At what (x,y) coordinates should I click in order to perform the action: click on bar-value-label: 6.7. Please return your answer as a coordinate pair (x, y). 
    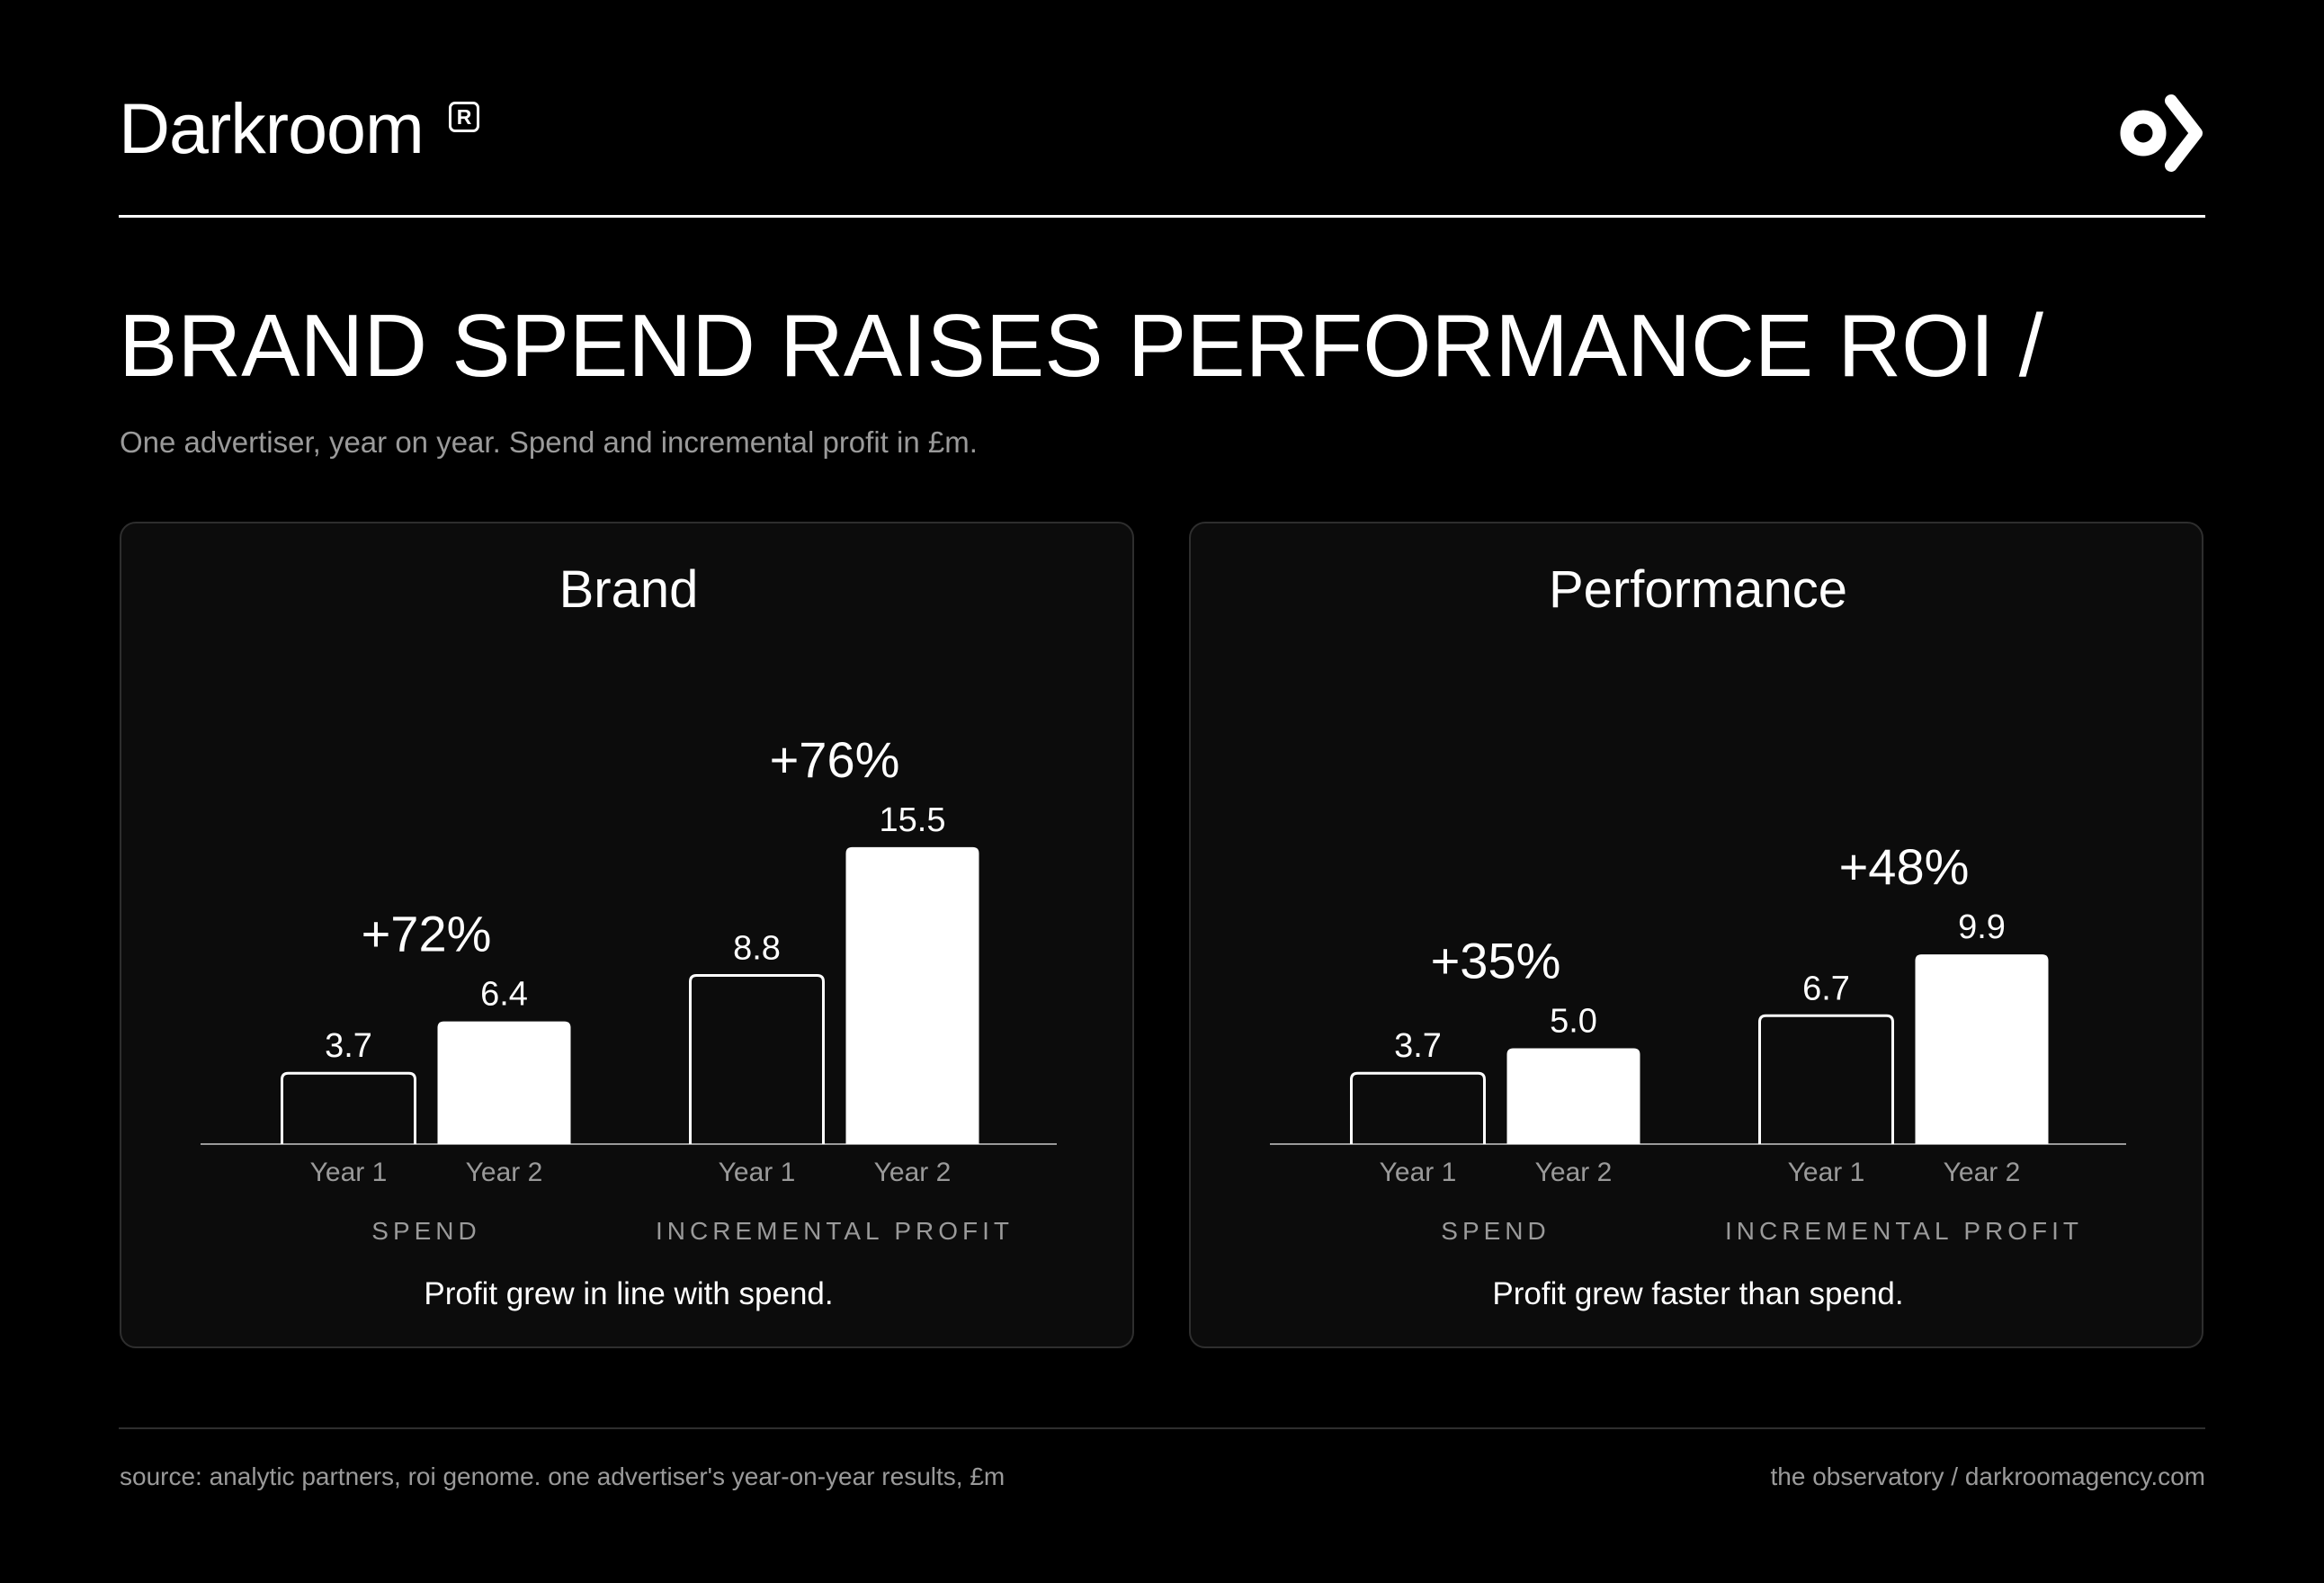
    Looking at the image, I should click on (1826, 988).